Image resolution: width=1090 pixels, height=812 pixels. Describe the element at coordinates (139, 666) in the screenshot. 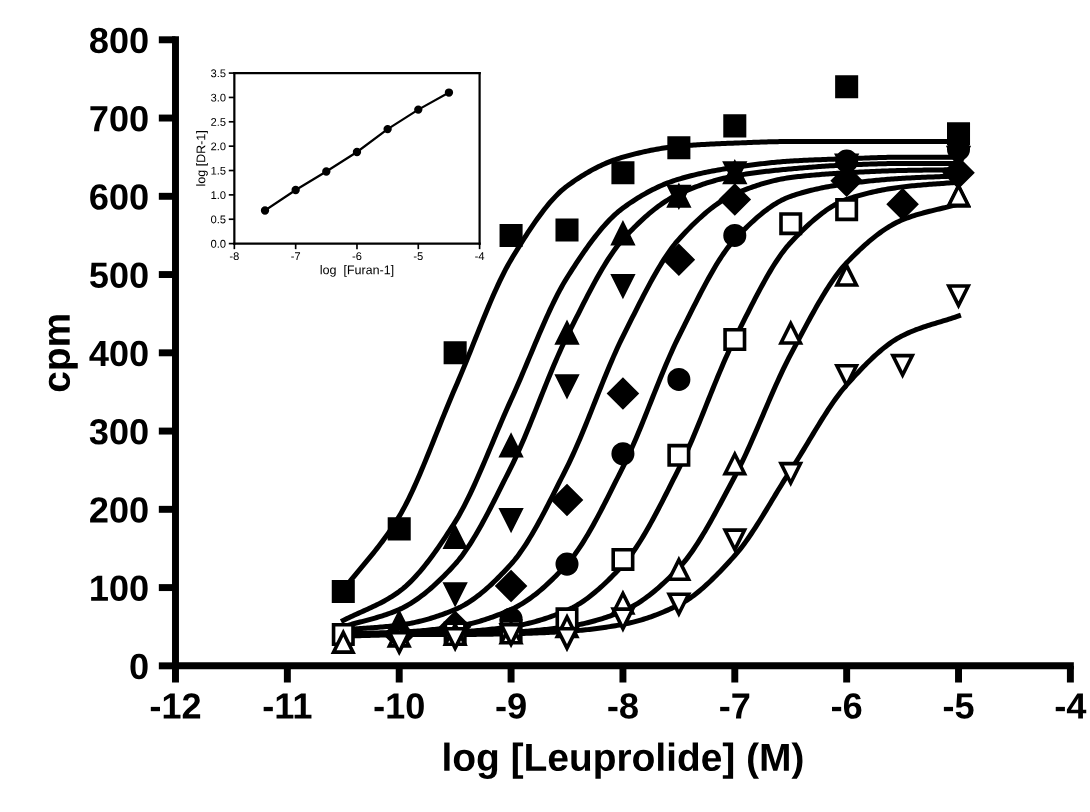

I see `y-tick-label: 0` at that location.